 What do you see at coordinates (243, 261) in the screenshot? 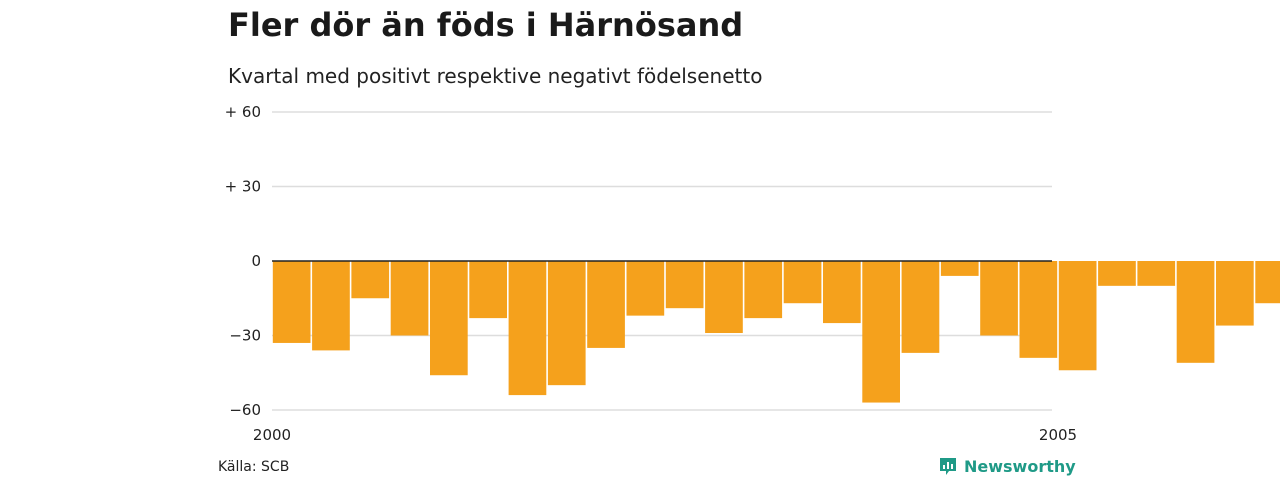
I see `y-tick-labels: + 60 + 30 0 −30 −60` at bounding box center [243, 261].